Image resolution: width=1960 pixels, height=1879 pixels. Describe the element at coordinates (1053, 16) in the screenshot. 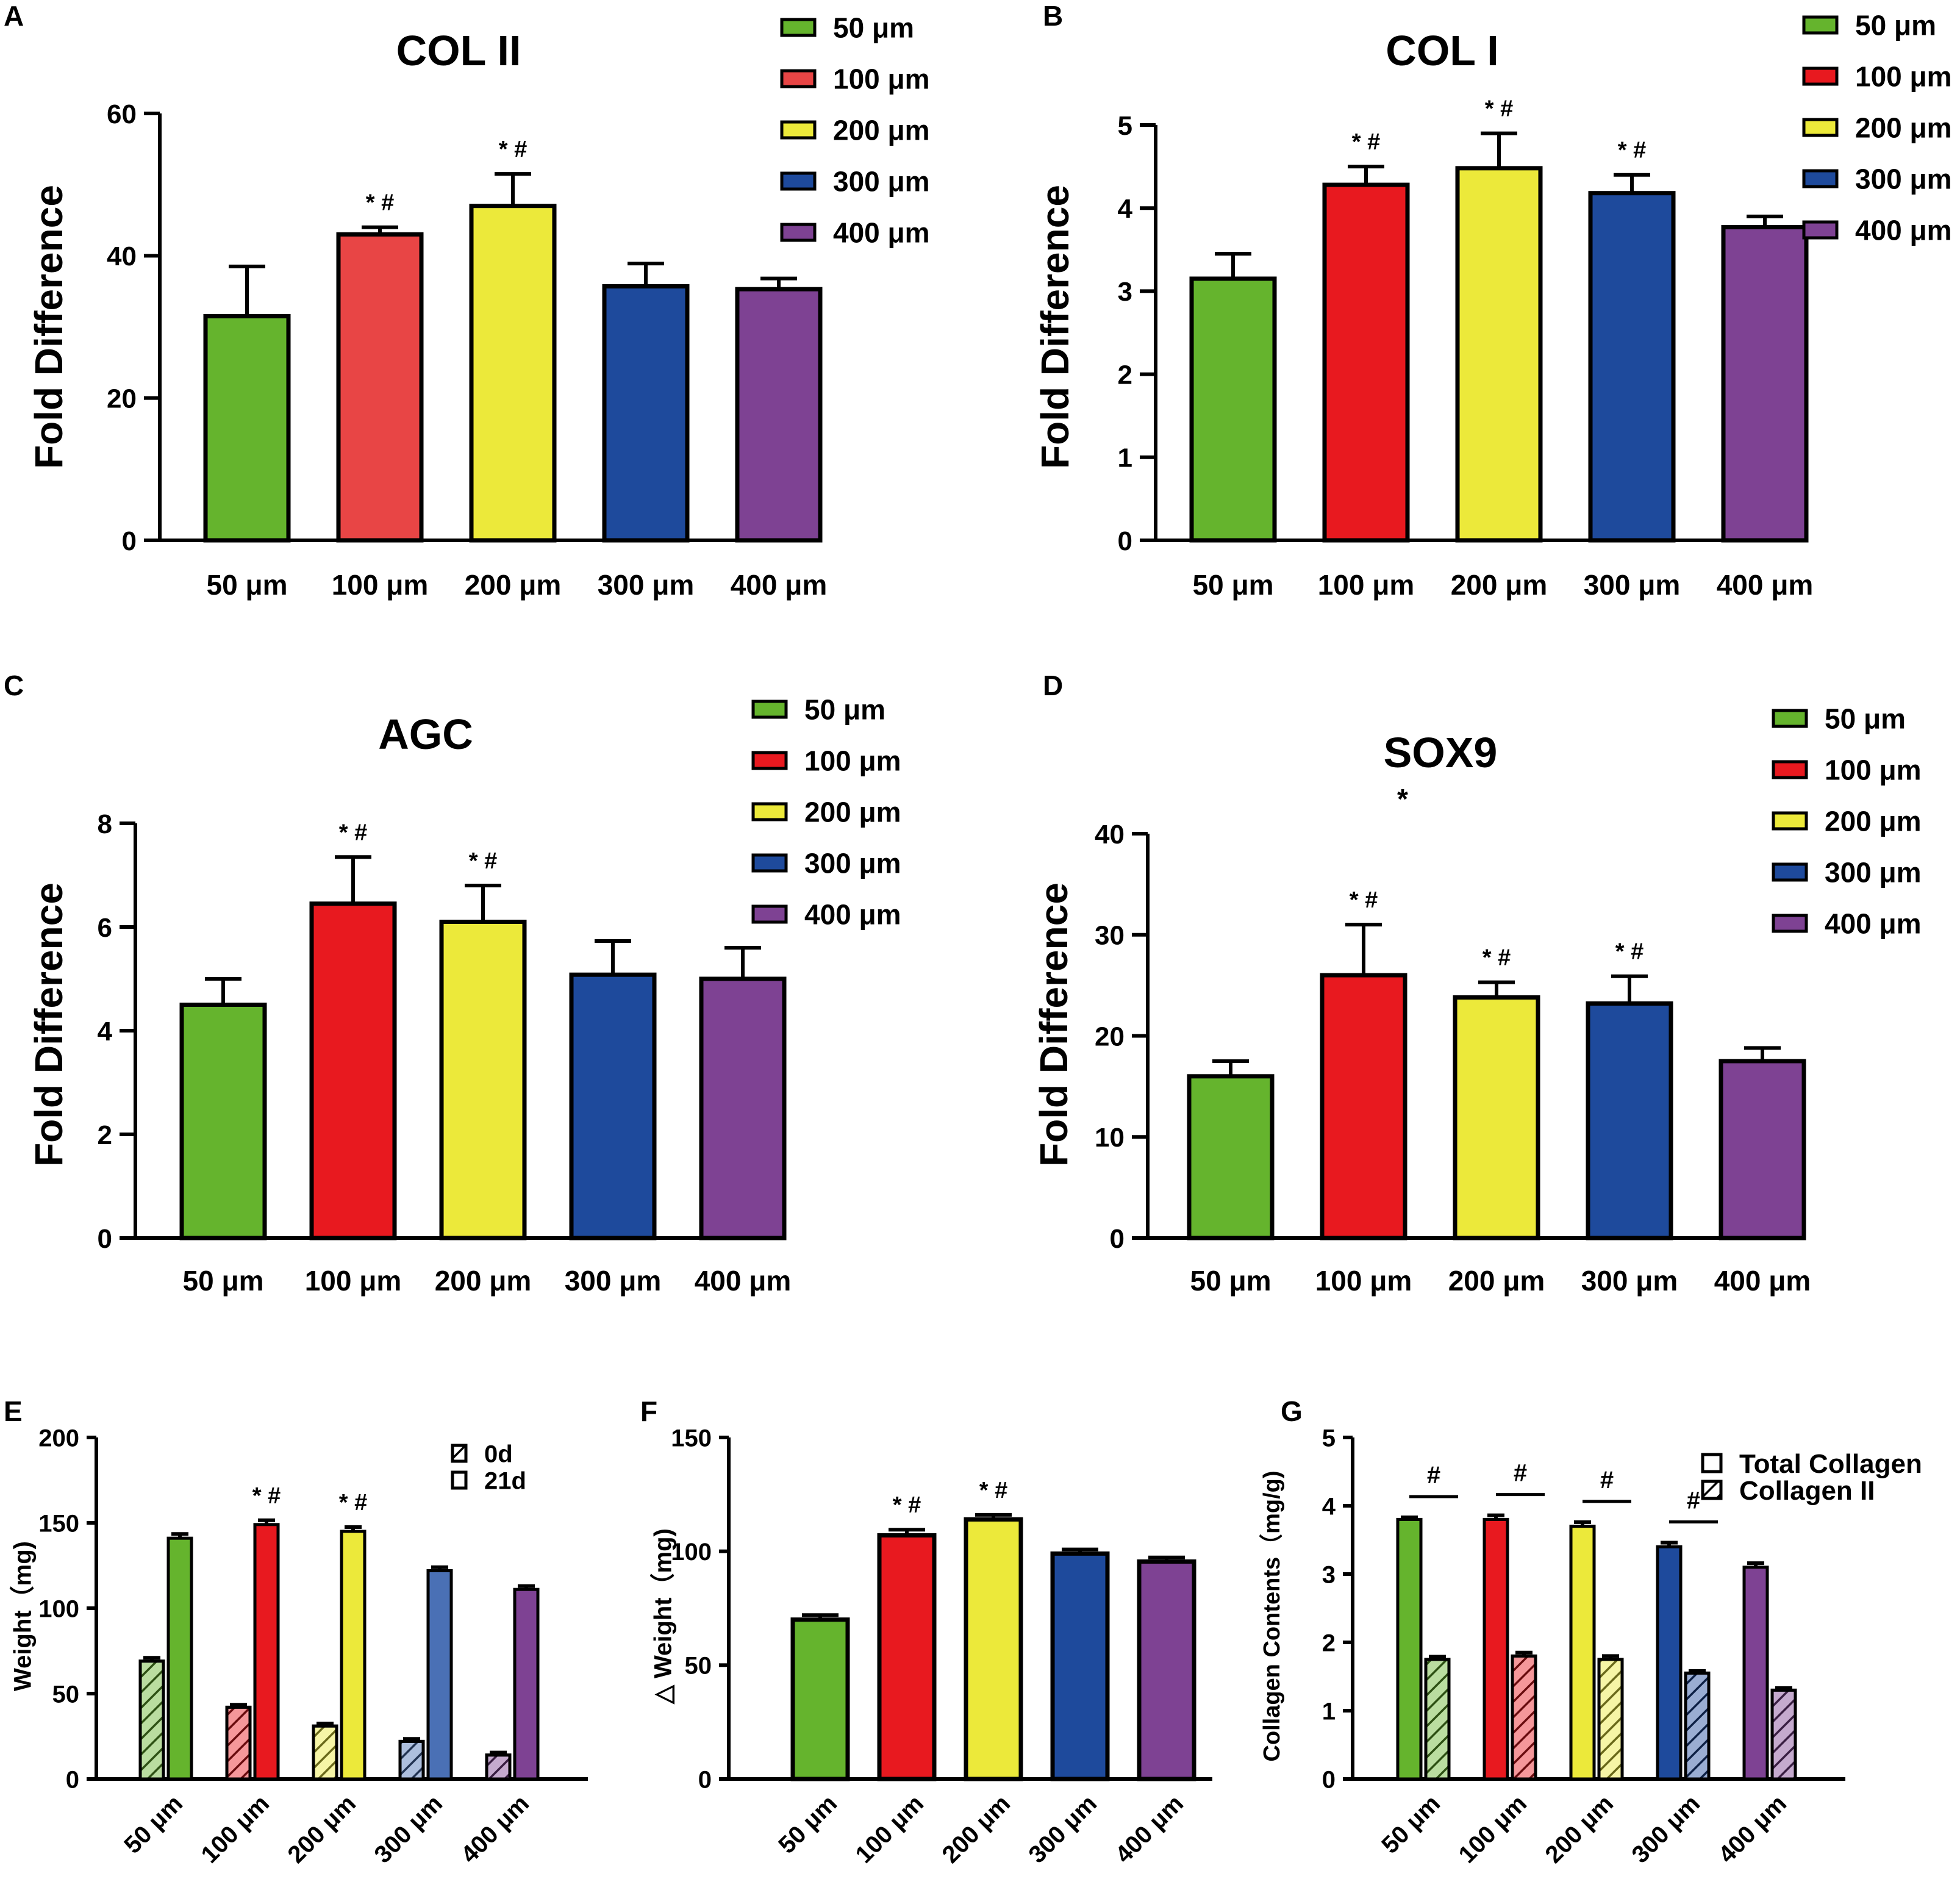

I see `panel-label-b: B` at that location.